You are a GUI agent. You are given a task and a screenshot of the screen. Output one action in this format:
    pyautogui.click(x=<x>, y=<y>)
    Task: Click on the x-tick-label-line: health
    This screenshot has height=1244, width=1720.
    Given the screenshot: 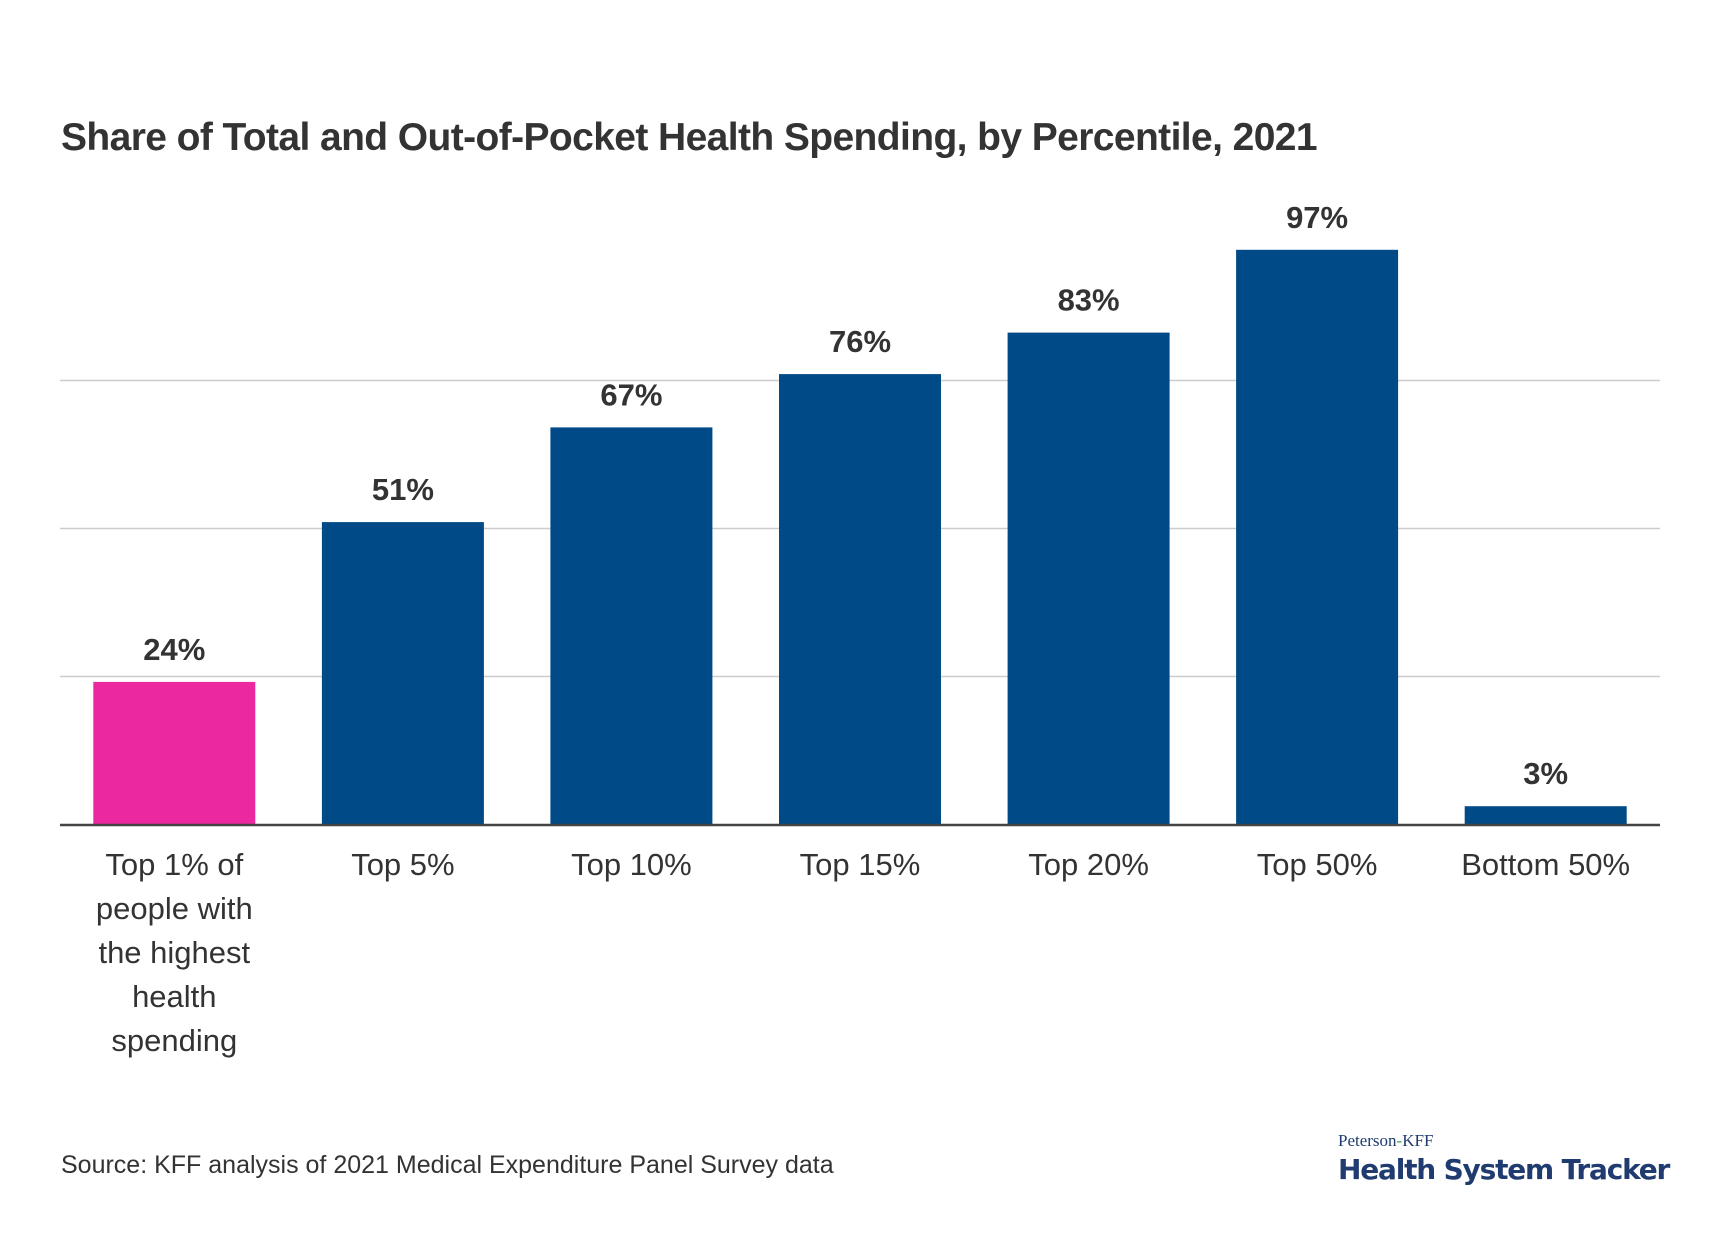 What is the action you would take?
    pyautogui.click(x=174, y=996)
    